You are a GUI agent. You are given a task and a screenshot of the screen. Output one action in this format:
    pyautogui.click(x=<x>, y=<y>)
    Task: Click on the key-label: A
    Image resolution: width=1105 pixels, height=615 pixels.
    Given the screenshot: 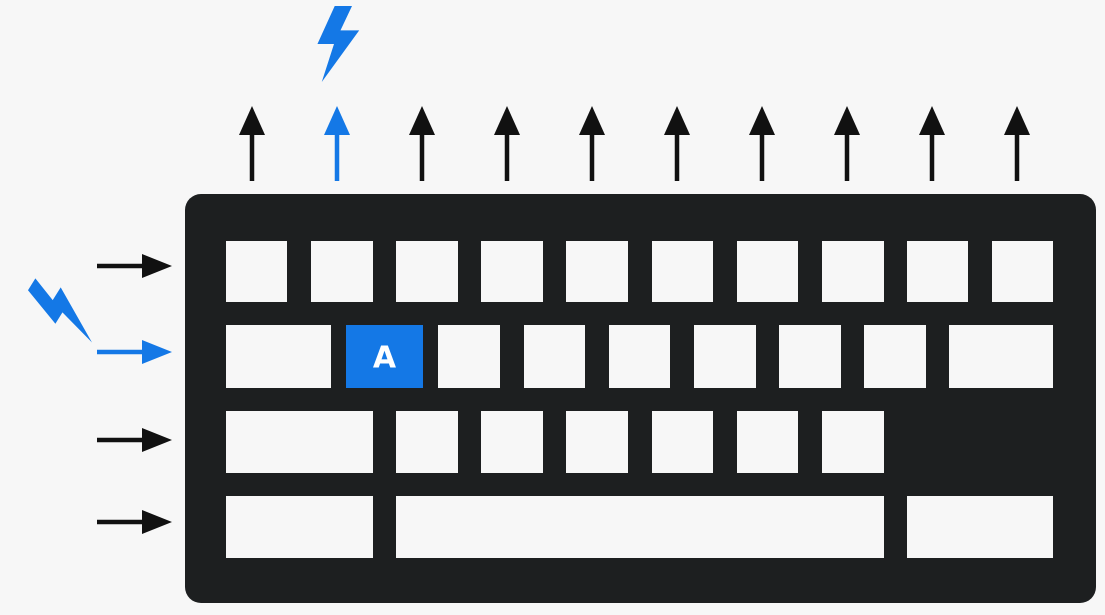 What is the action you would take?
    pyautogui.click(x=385, y=358)
    